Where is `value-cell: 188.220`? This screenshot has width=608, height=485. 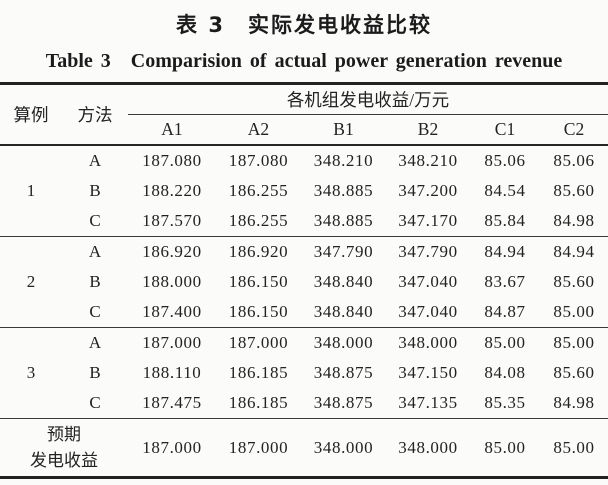 value-cell: 188.220 is located at coordinates (172, 190).